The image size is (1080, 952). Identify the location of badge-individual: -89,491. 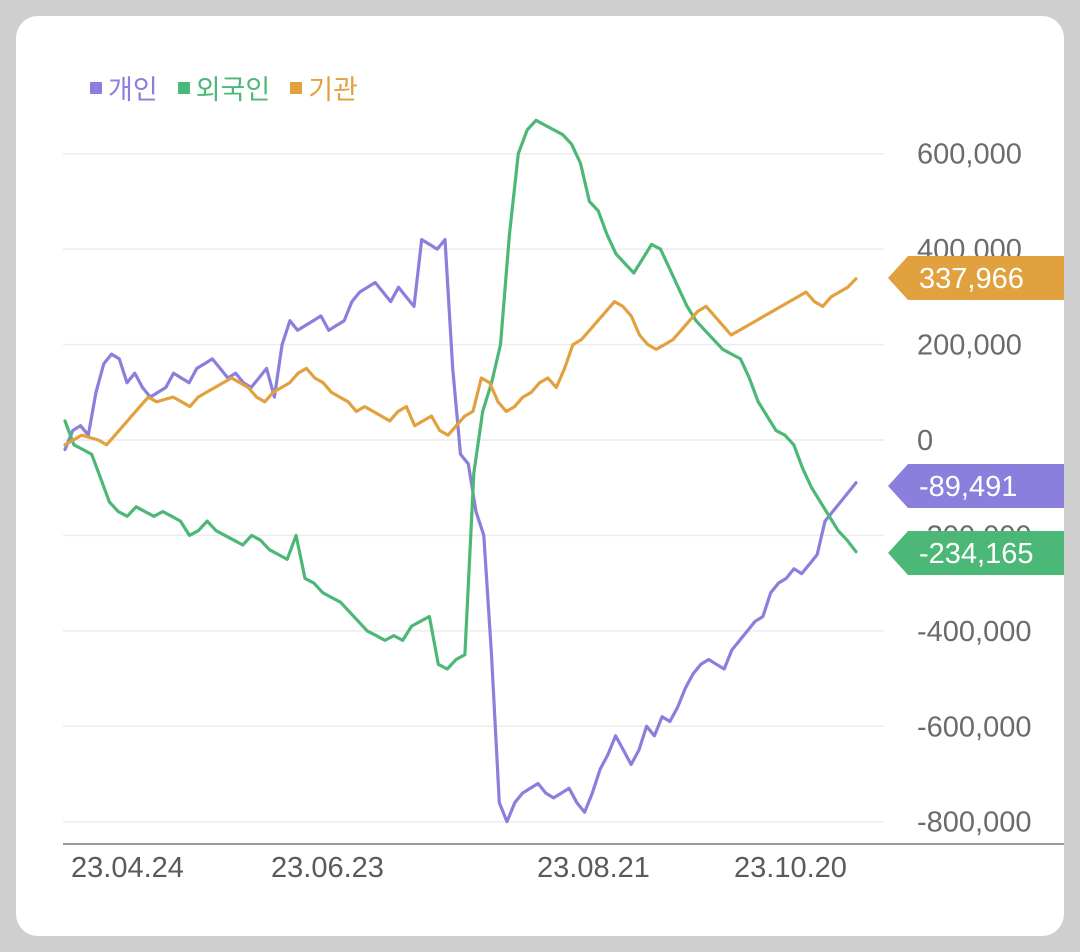
(976, 486).